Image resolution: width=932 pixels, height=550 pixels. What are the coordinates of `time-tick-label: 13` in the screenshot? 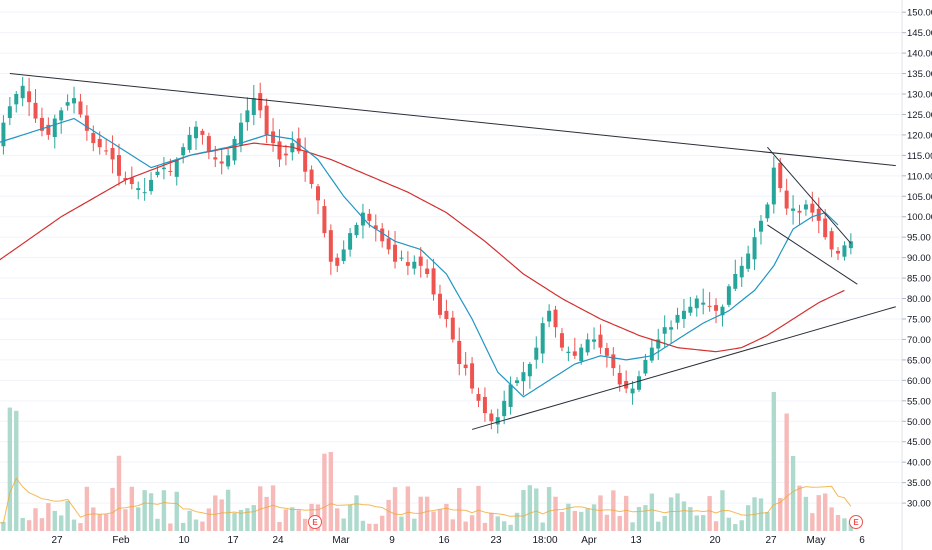 It's located at (636, 540).